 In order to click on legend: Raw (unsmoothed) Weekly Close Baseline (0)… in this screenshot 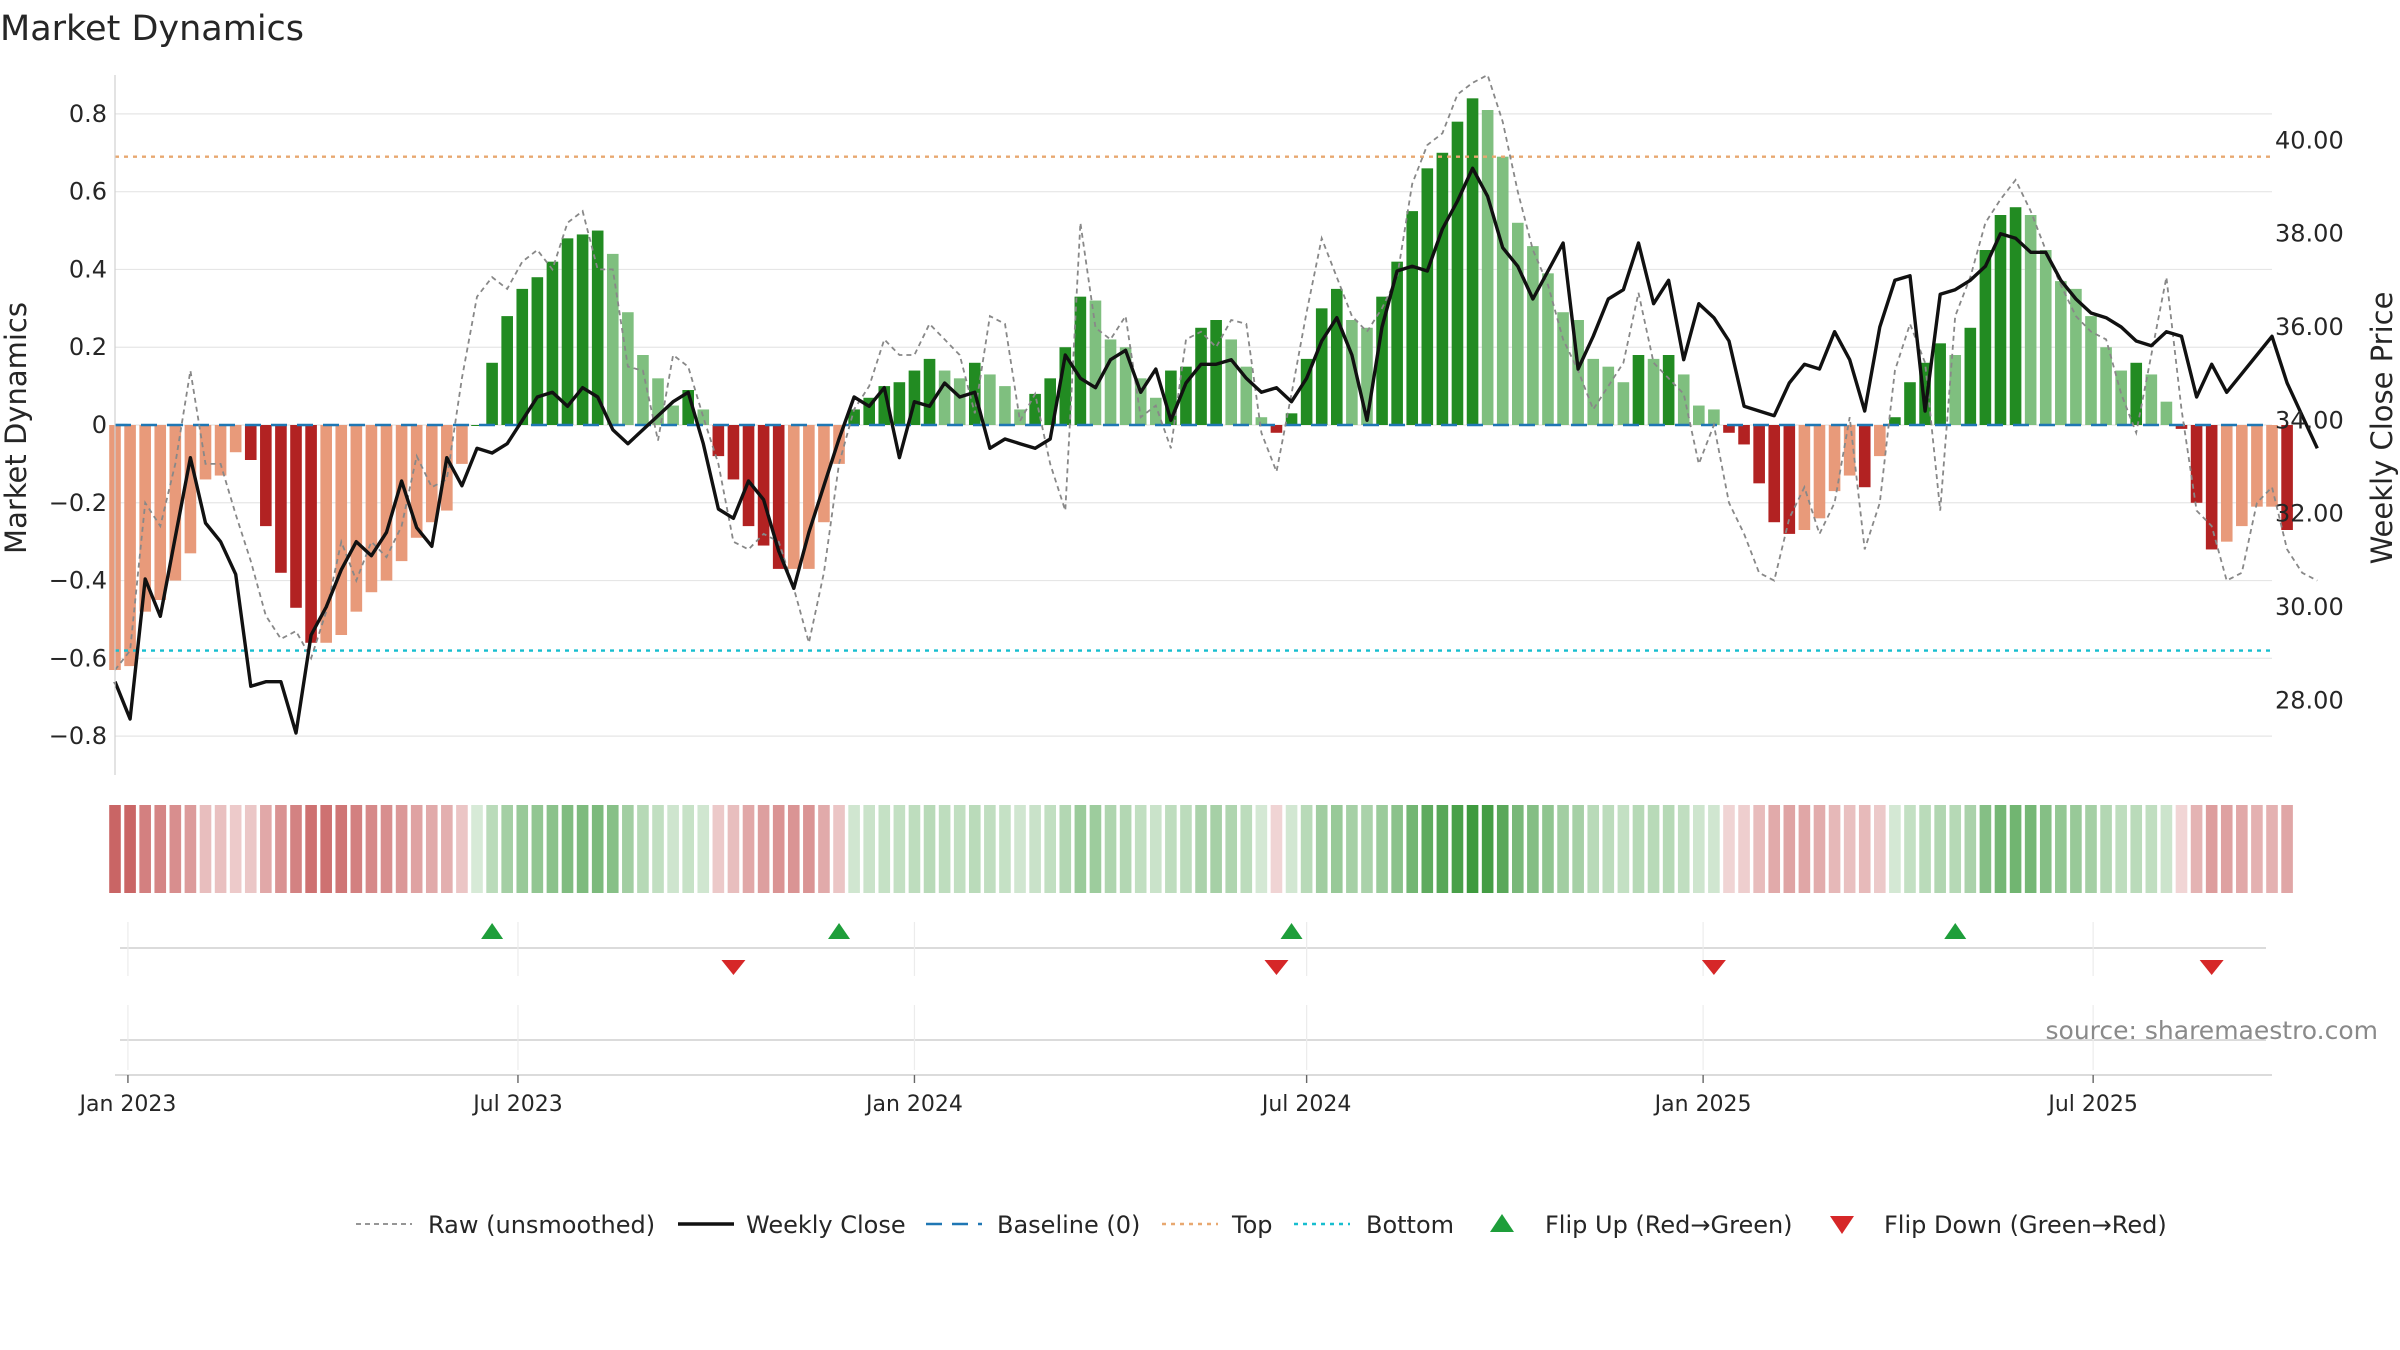, I will do `click(1261, 1225)`.